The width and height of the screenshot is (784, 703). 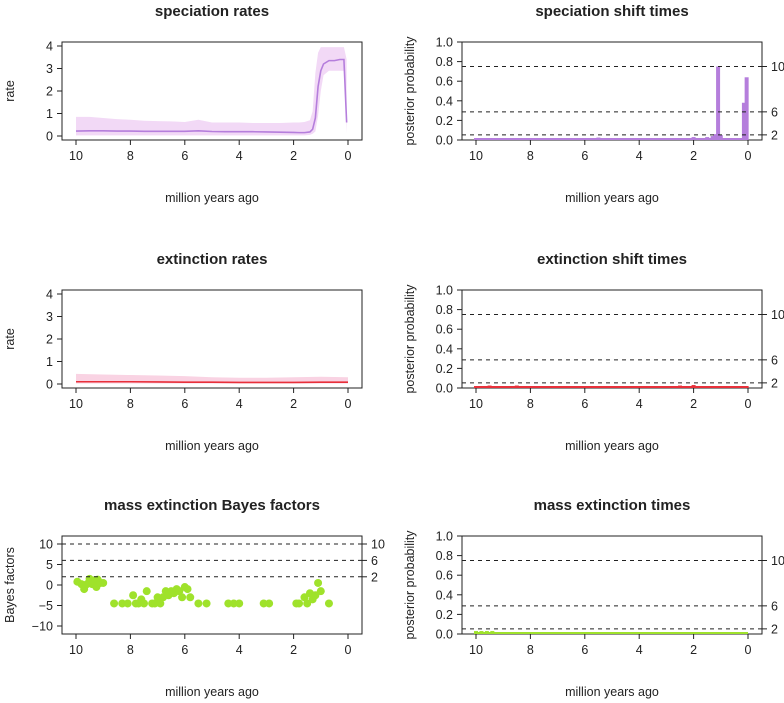 I want to click on chart-title: extinction shift times, so click(x=612, y=259).